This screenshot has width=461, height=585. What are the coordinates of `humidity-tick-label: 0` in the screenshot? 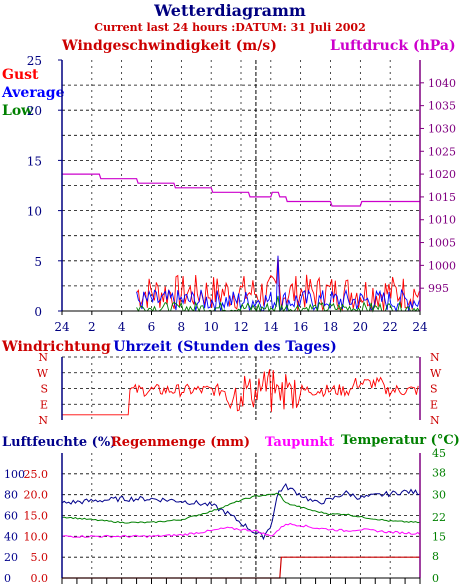 It's located at (7, 578).